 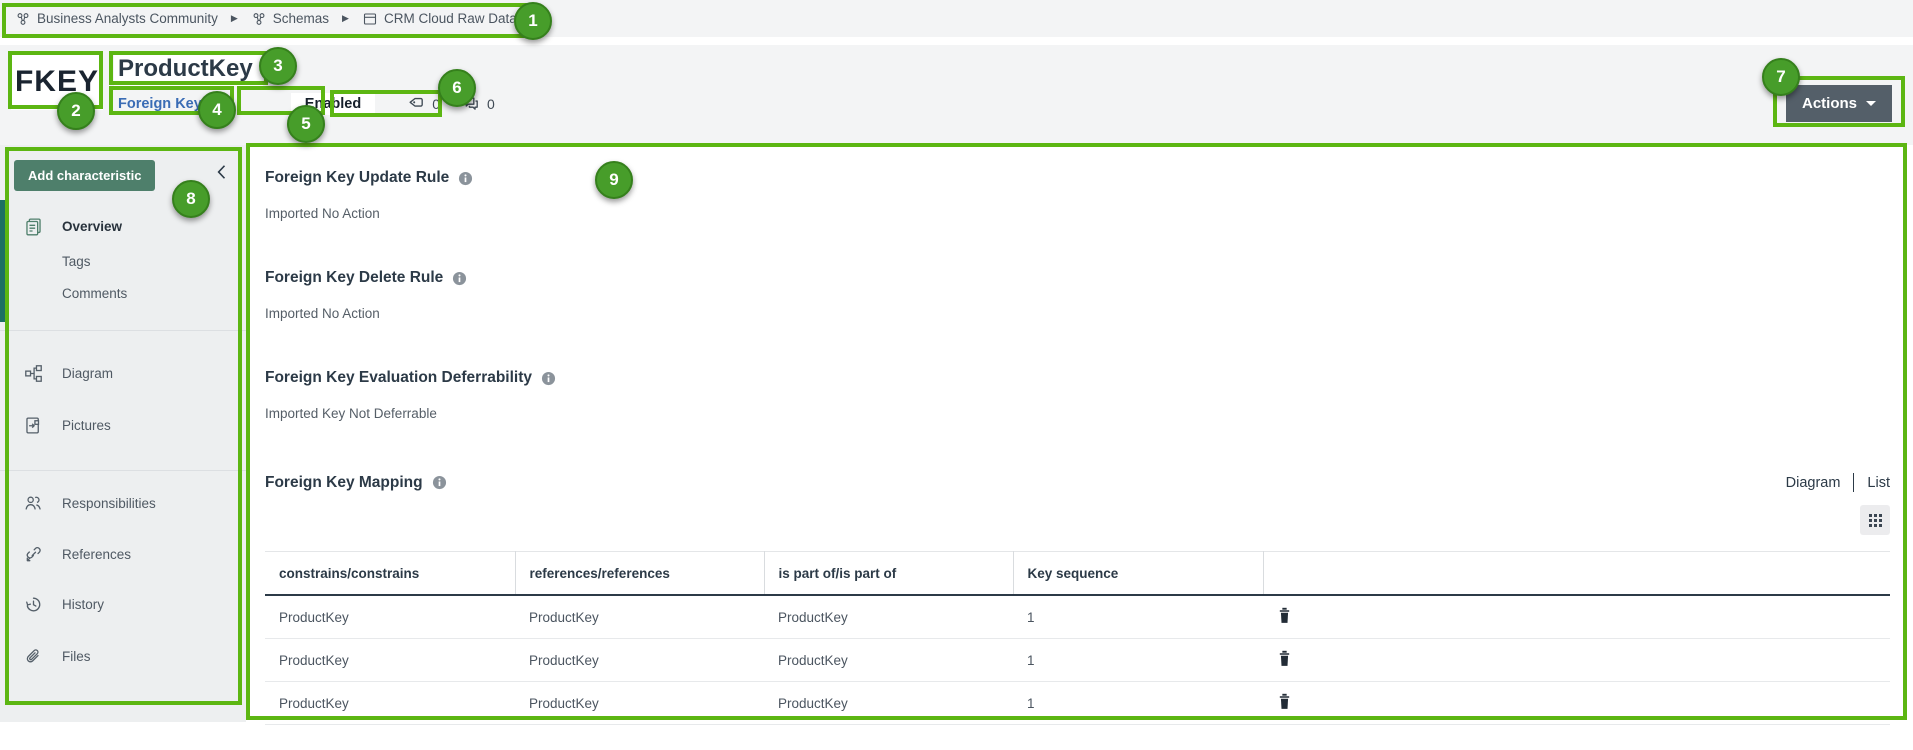 What do you see at coordinates (333, 104) in the screenshot?
I see `status-badge: Enabled` at bounding box center [333, 104].